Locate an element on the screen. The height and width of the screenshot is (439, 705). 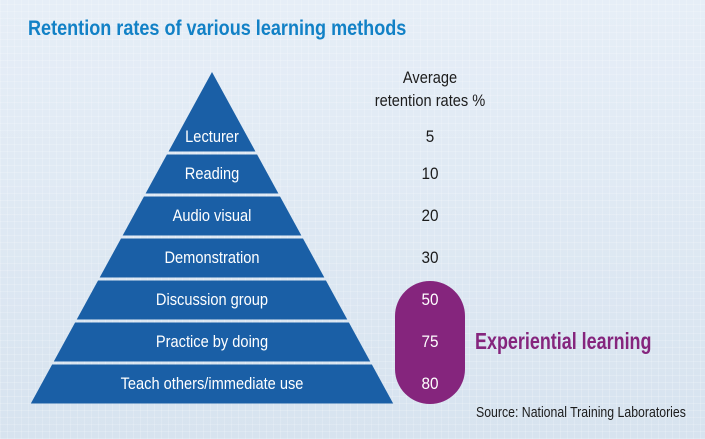
column-header-line1: Average is located at coordinates (430, 77).